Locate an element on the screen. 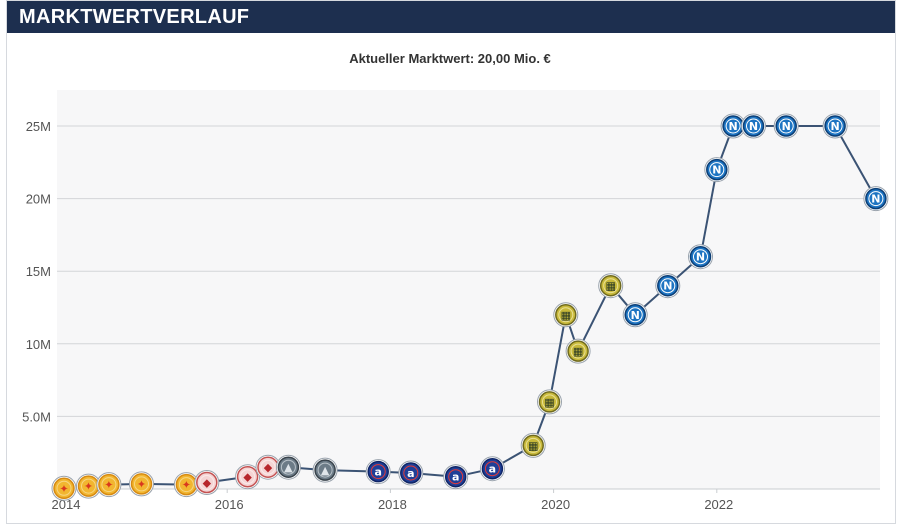 The width and height of the screenshot is (900, 524). x-tick-label: 2014 is located at coordinates (66, 504).